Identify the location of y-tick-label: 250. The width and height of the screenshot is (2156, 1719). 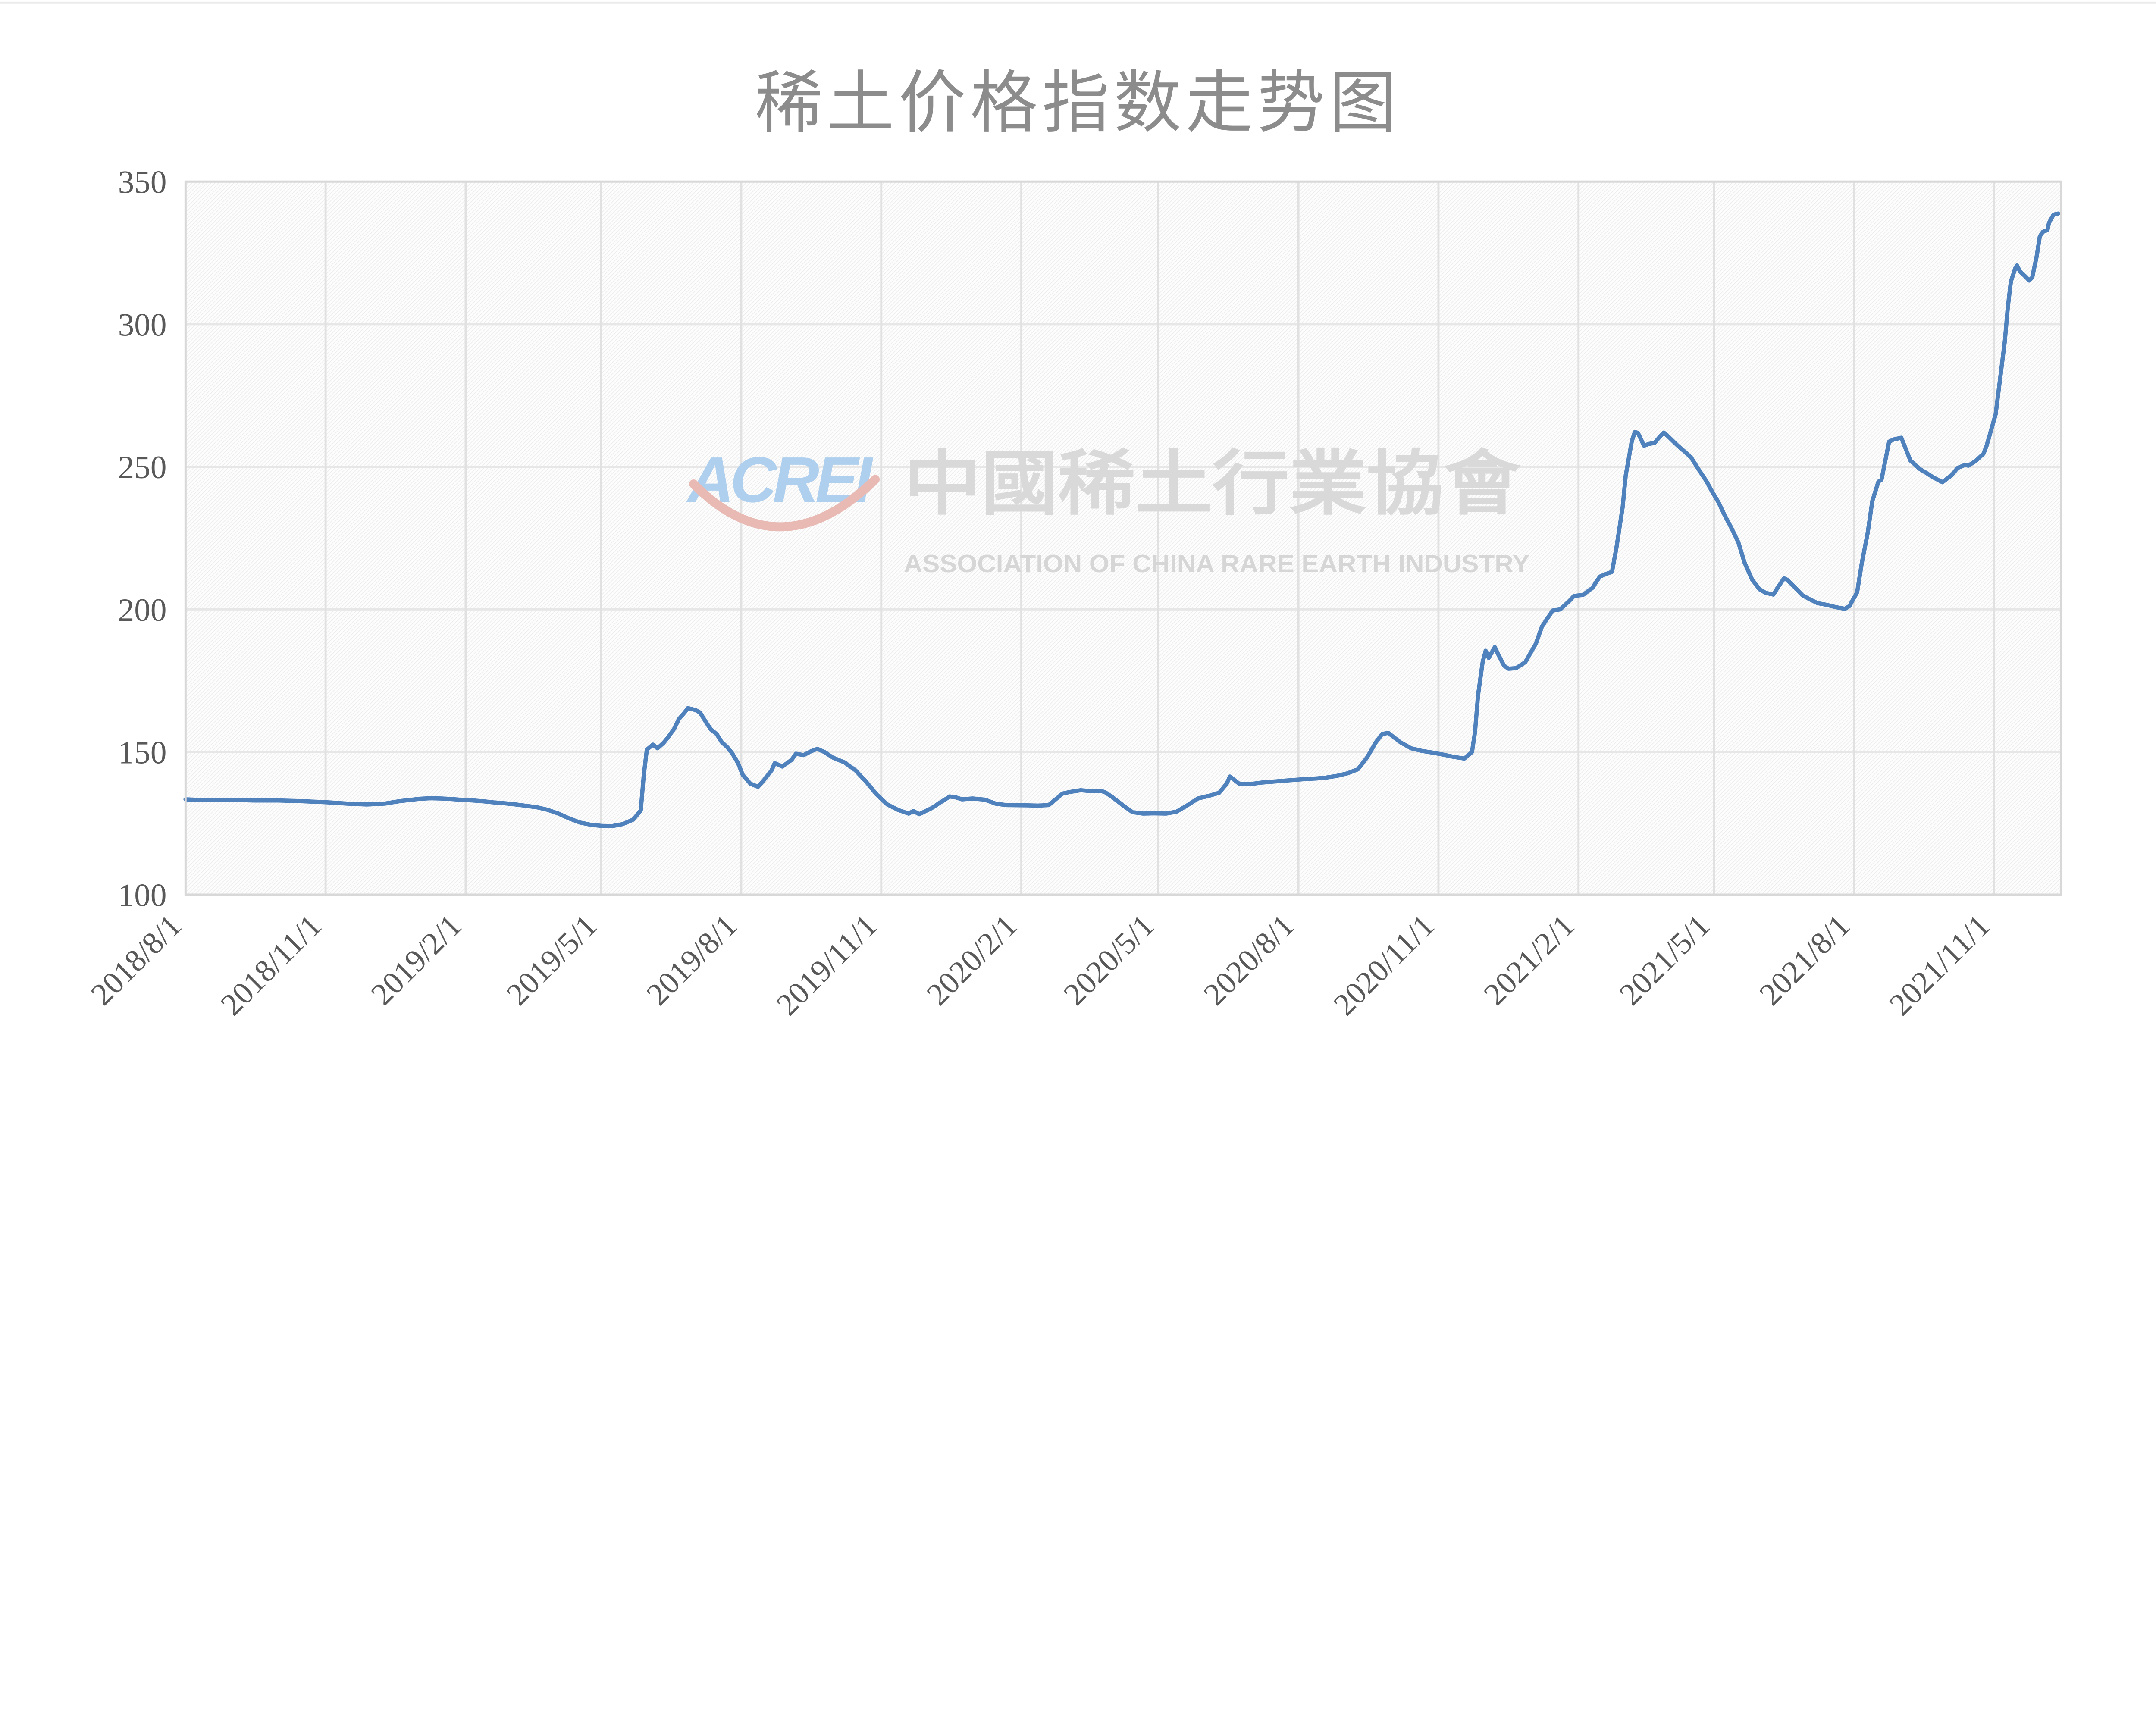
(142, 467).